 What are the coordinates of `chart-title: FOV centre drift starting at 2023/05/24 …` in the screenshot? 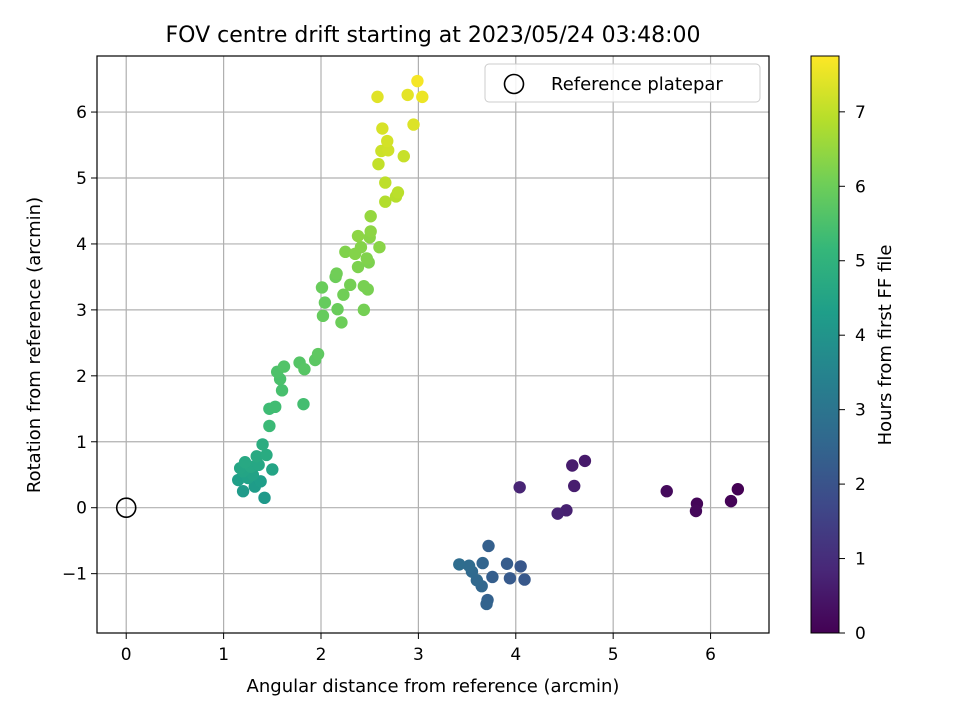 It's located at (433, 35).